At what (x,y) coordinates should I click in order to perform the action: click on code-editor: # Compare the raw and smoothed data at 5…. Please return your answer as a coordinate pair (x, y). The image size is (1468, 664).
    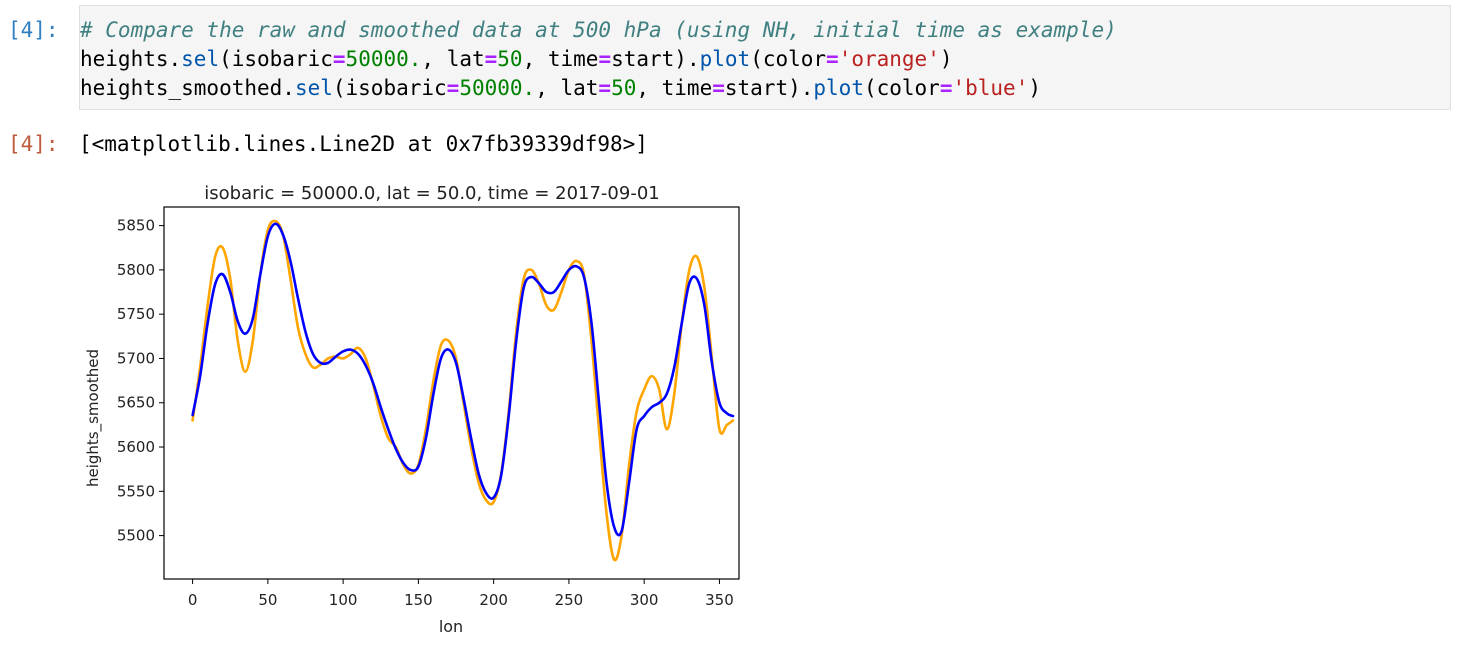
    Looking at the image, I should click on (598, 59).